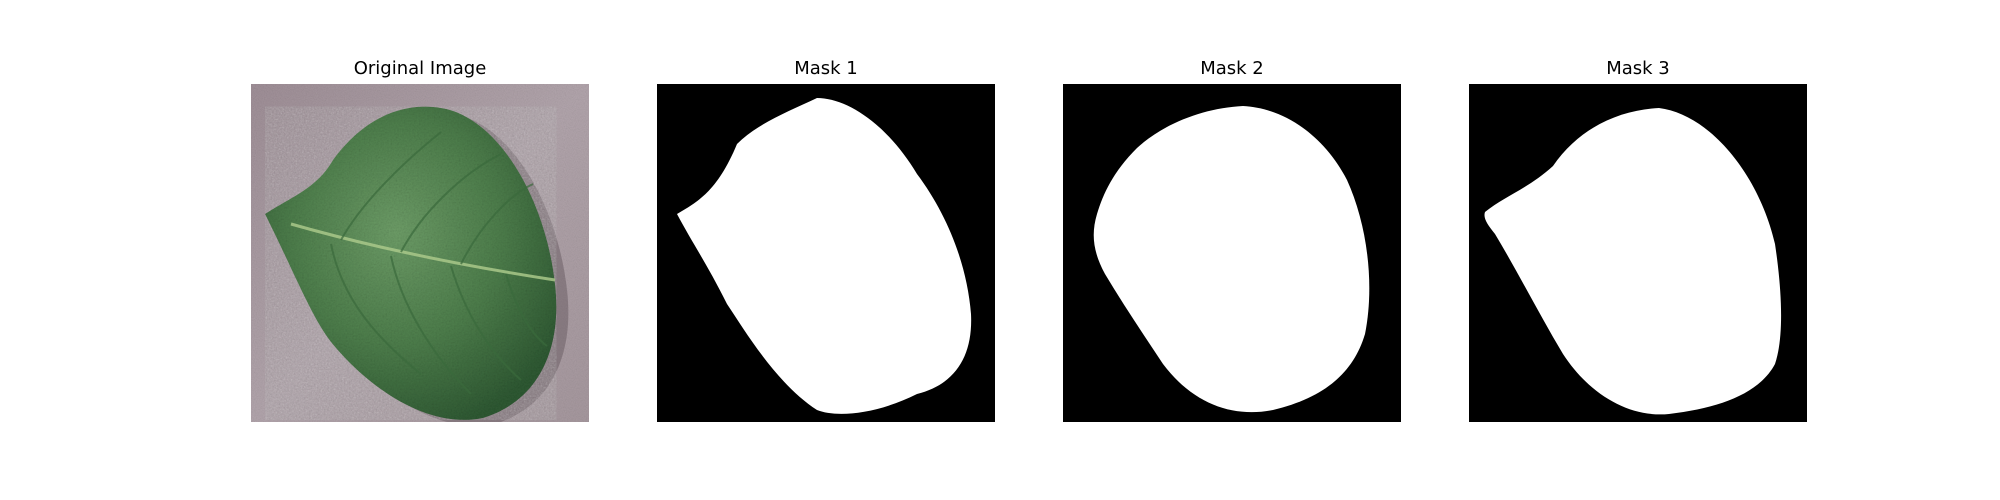  What do you see at coordinates (826, 253) in the screenshot?
I see `mask-1-image` at bounding box center [826, 253].